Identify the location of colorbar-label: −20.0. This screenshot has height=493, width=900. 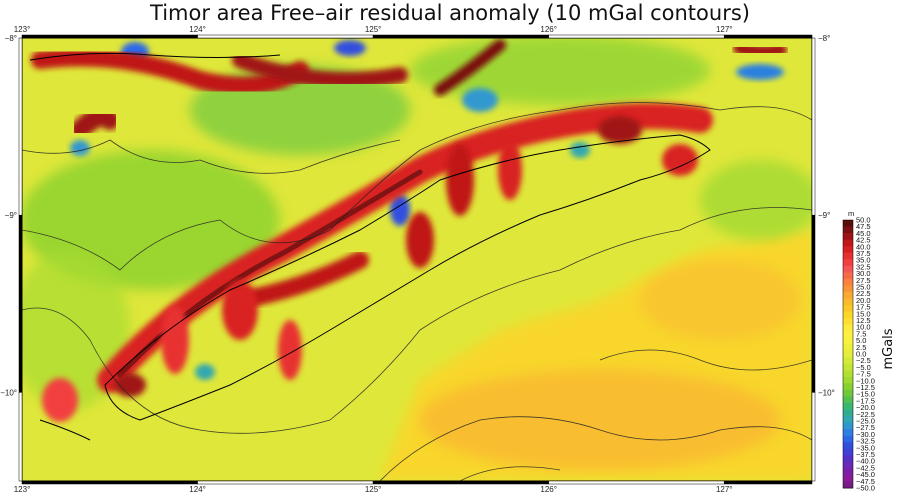
(865, 407).